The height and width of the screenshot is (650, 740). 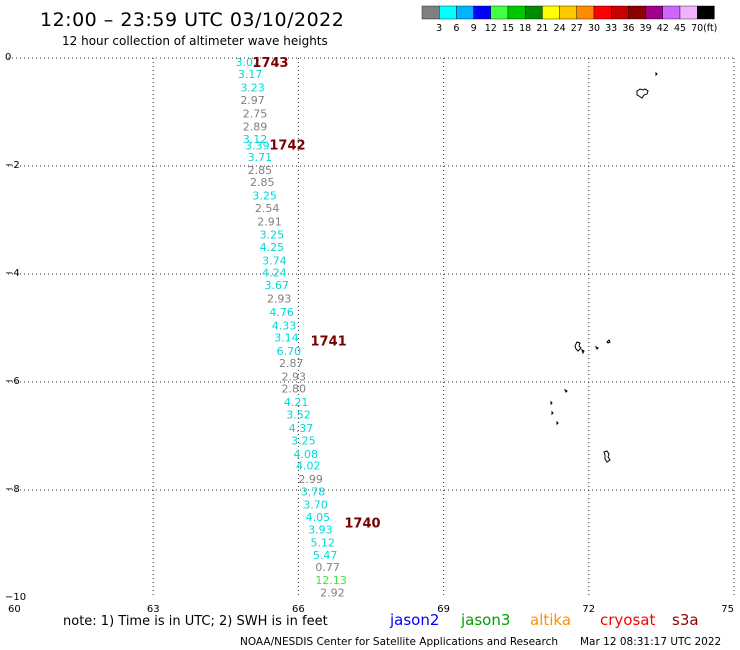 I want to click on satellite-legend: jason2 jason3 altika cryosat s3a, so click(x=544, y=620).